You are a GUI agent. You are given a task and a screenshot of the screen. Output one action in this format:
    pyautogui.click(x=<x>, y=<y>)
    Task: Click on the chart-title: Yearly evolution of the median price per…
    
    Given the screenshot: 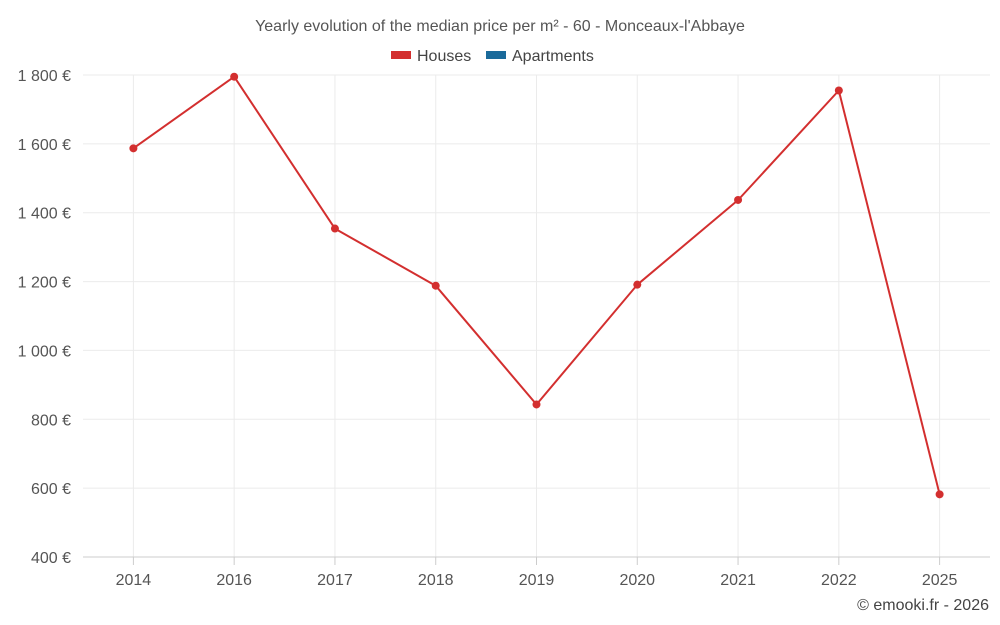 What is the action you would take?
    pyautogui.click(x=500, y=26)
    